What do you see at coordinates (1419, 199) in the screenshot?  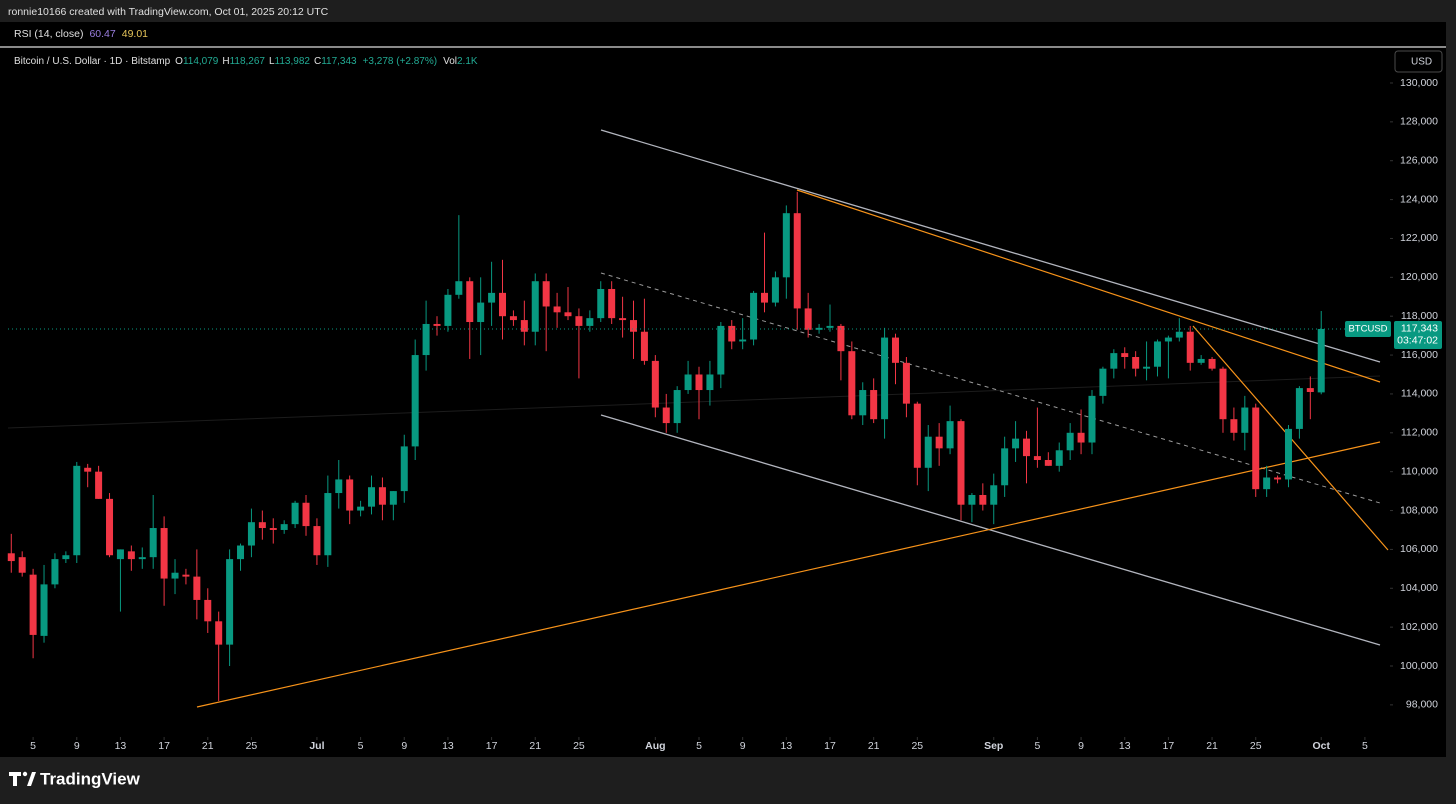 I see `y-tick-label: 124,000` at bounding box center [1419, 199].